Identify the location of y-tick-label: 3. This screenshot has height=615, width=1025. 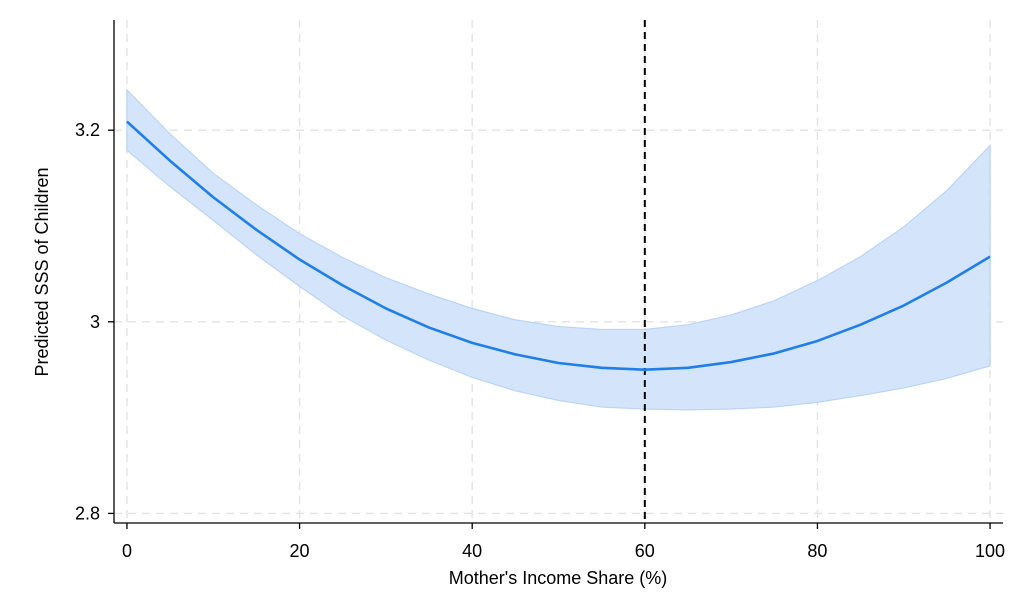
(95, 322).